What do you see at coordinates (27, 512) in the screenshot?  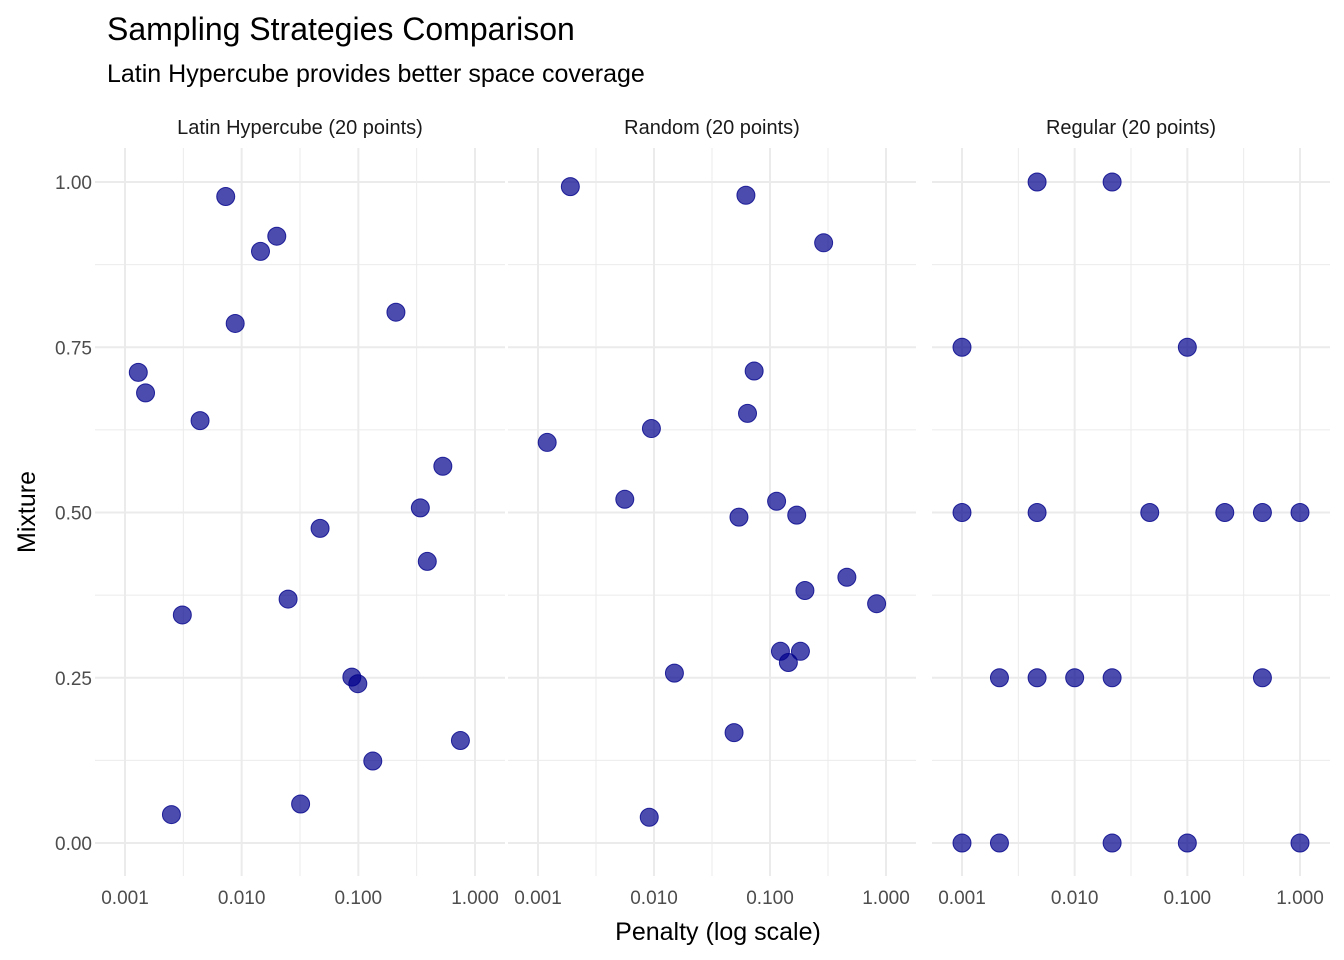 I see `y-axis-title: Mixture` at bounding box center [27, 512].